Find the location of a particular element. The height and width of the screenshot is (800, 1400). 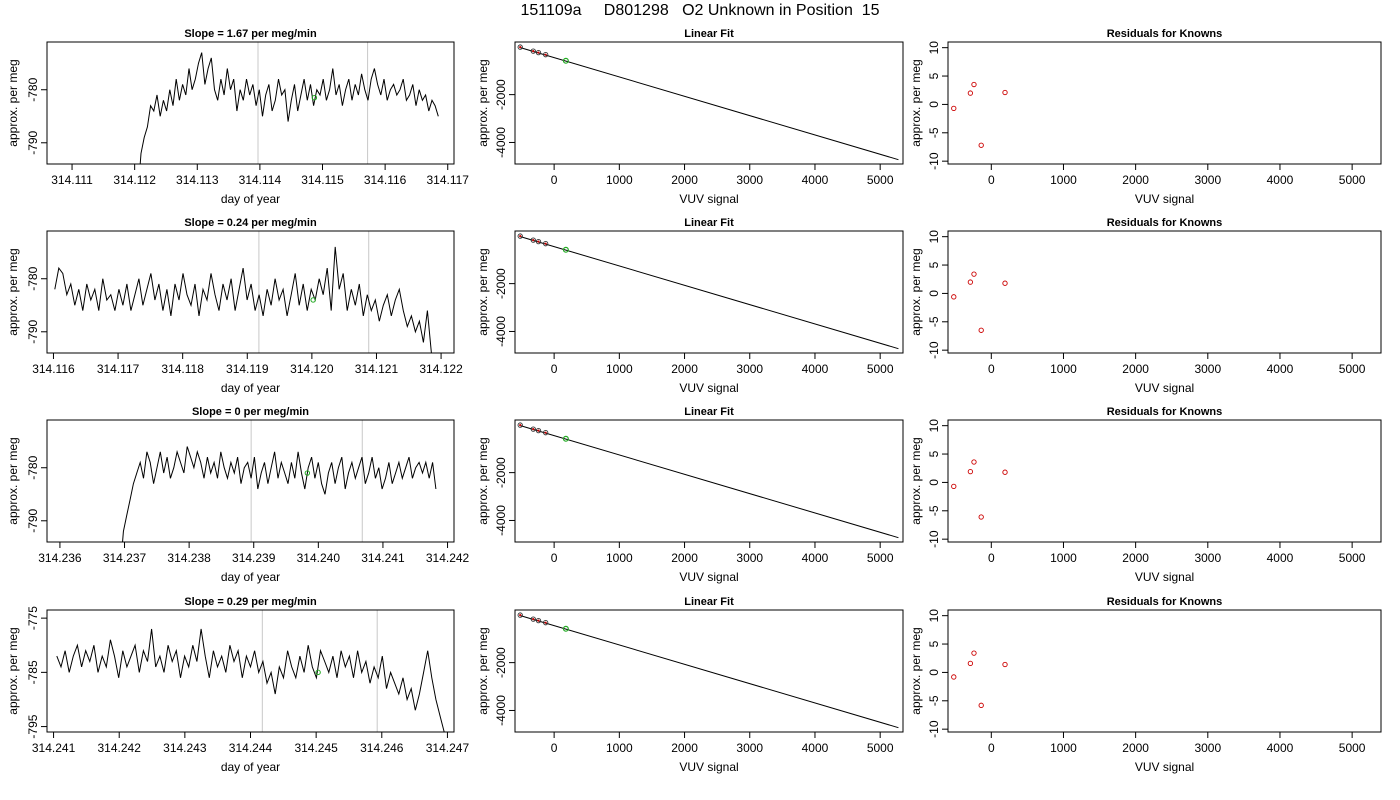

panel-title: Residuals for Knowns is located at coordinates (1165, 602).